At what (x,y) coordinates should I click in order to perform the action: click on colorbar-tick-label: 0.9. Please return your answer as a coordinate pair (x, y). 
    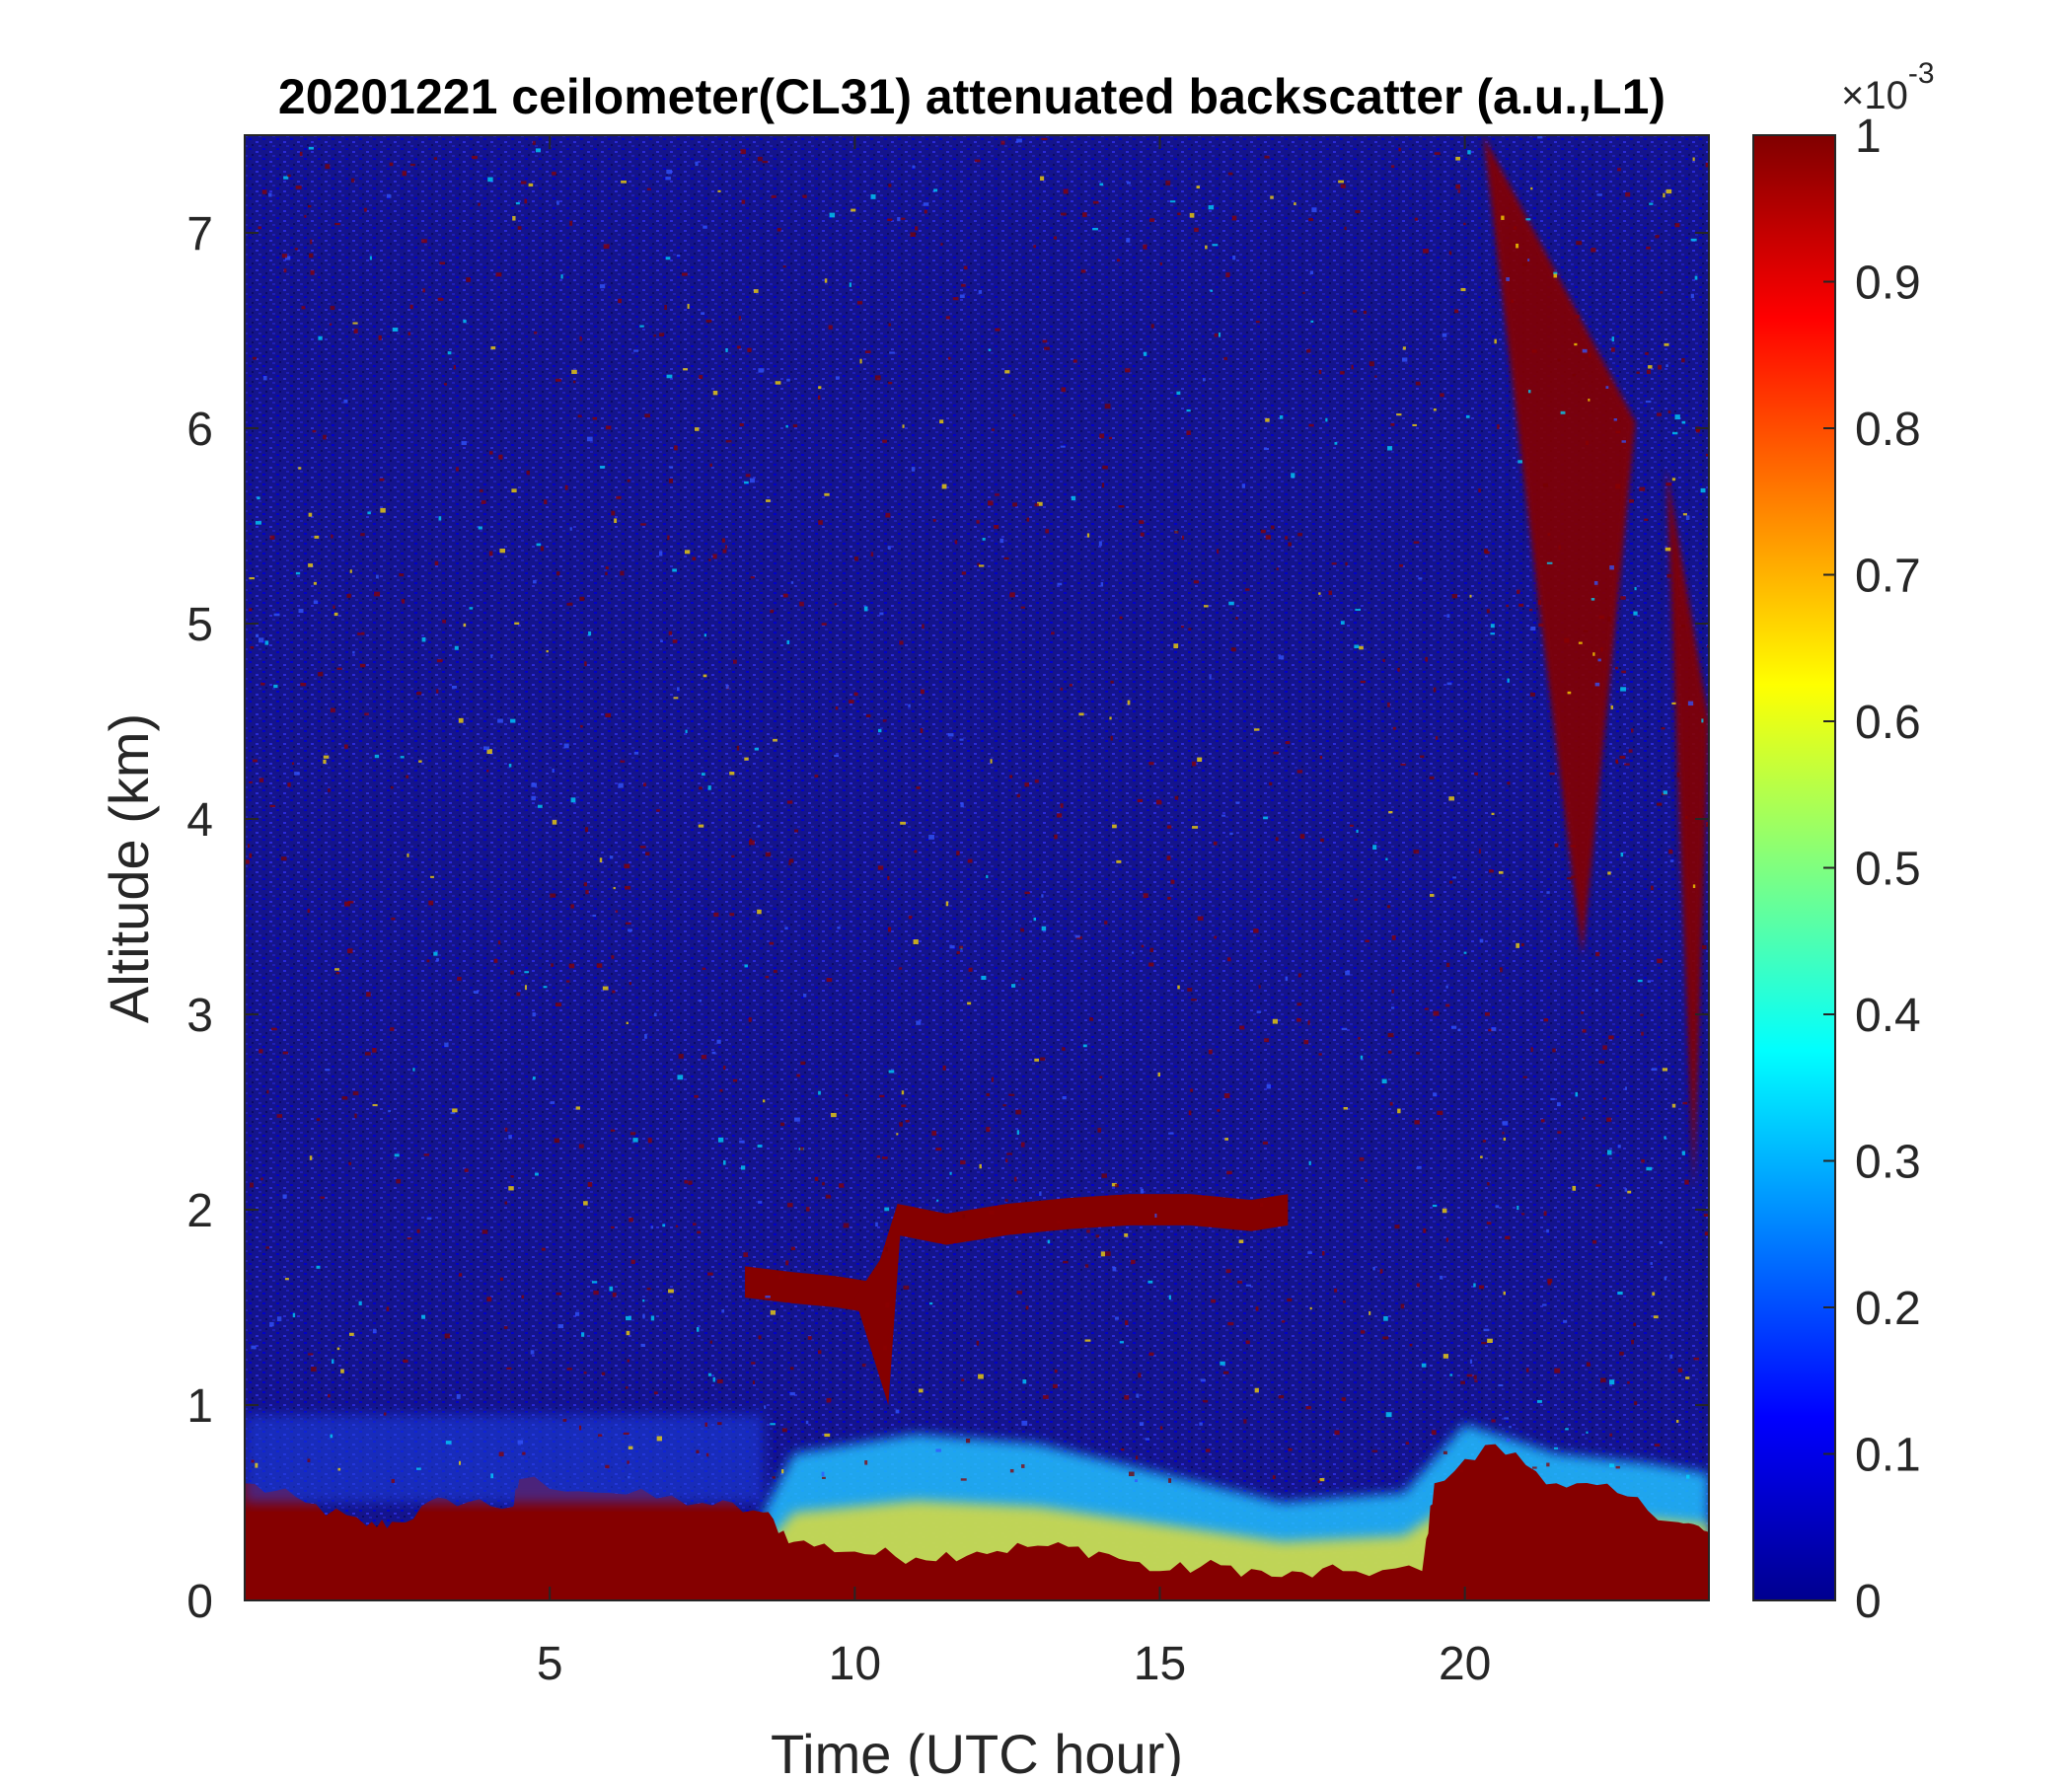
    Looking at the image, I should click on (1888, 284).